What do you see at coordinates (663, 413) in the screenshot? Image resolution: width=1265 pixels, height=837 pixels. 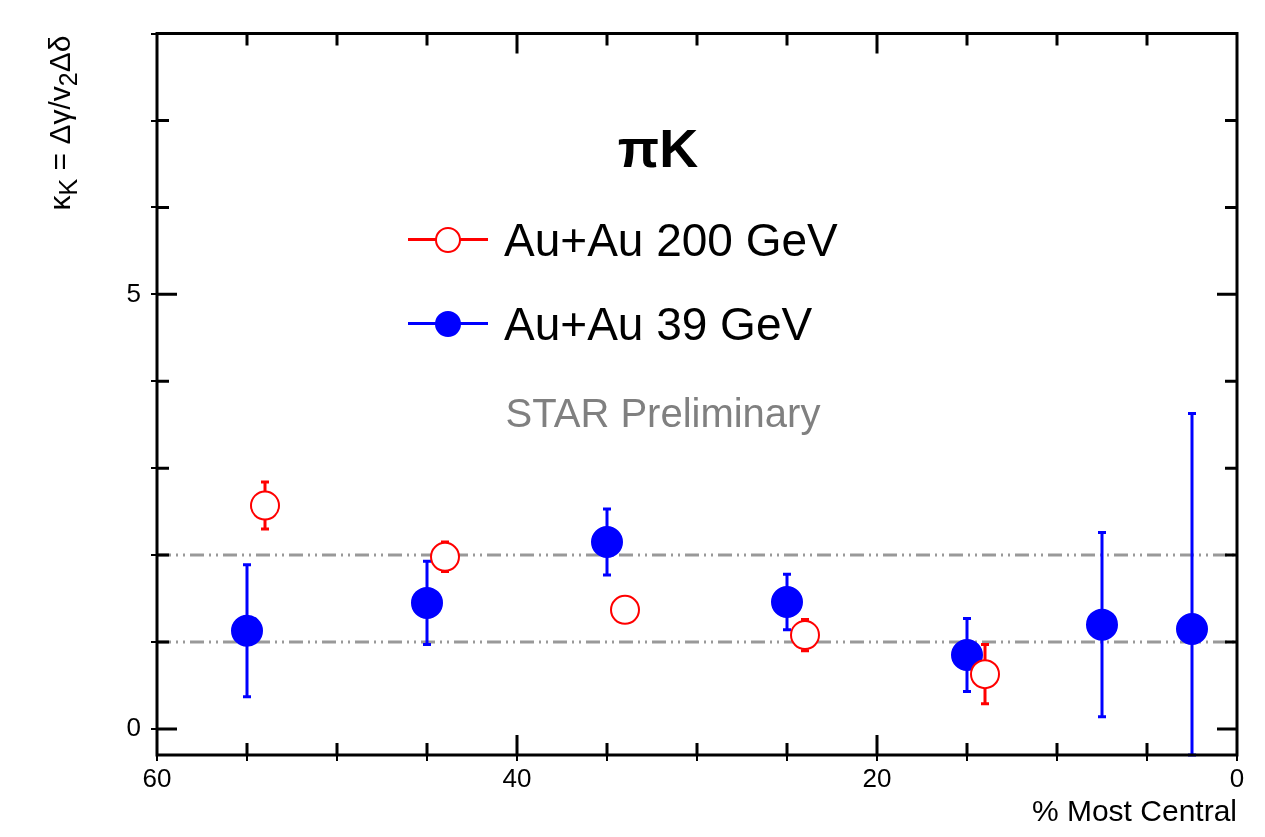 I see `annotation: STAR Preliminary` at bounding box center [663, 413].